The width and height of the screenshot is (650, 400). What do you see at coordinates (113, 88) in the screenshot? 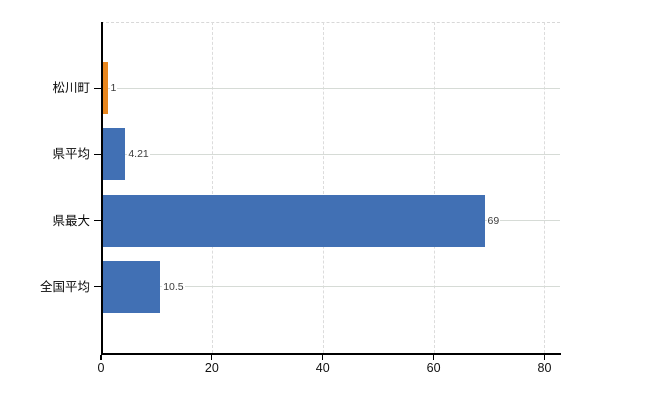
I see `bar-value-label-0: 1` at bounding box center [113, 88].